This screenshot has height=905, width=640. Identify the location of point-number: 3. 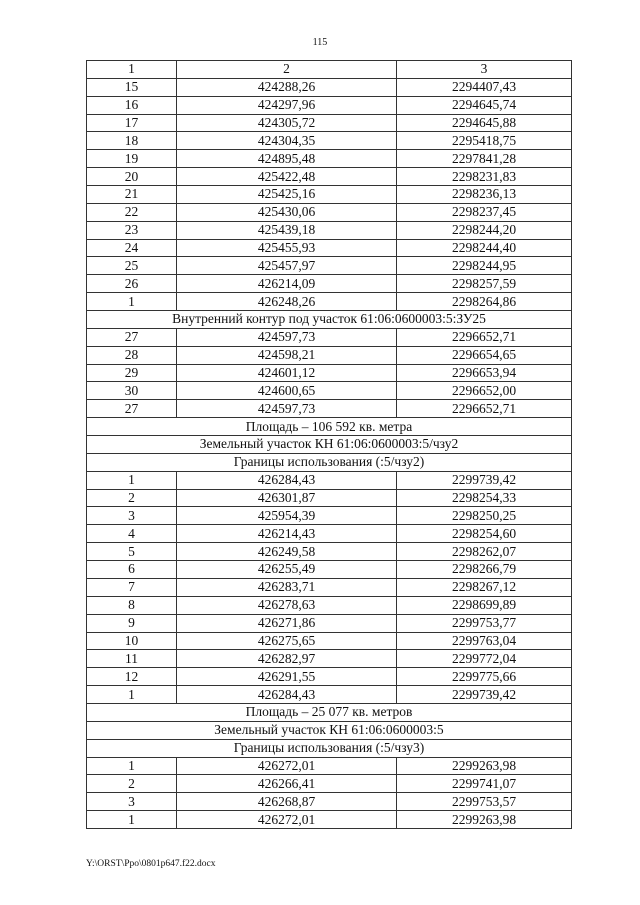
(131, 802).